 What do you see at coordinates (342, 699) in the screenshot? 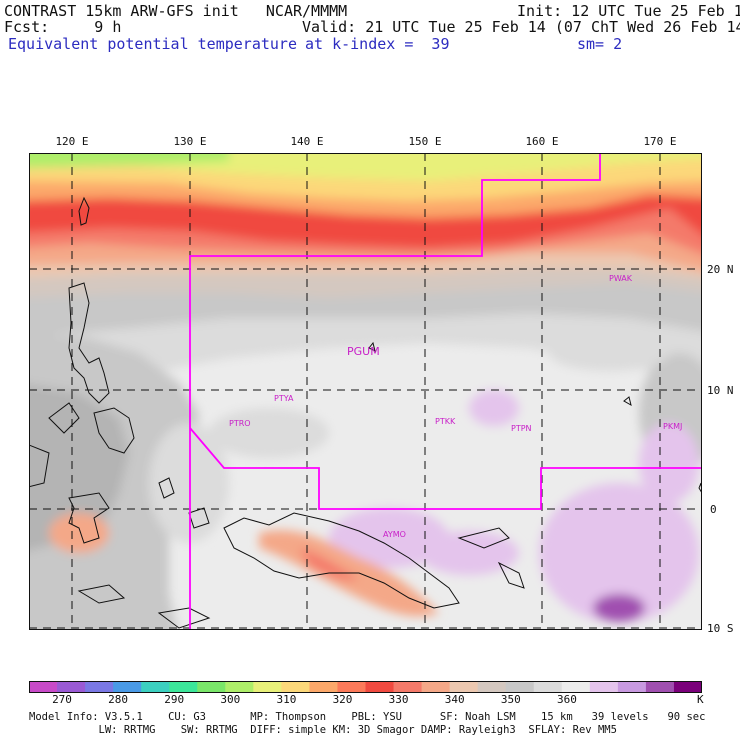
I see `colorbar-label: 320` at bounding box center [342, 699].